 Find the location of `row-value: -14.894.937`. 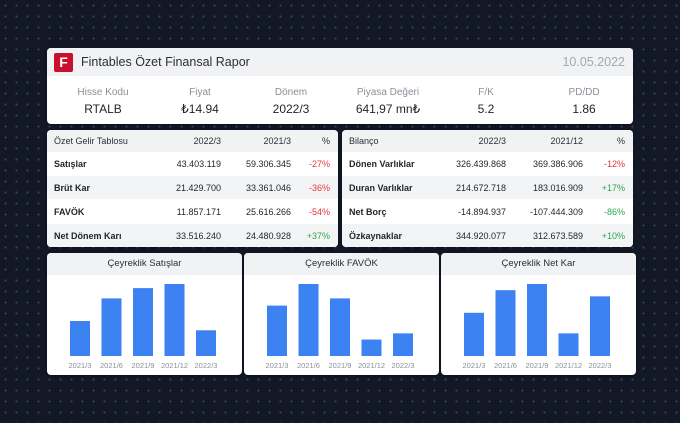

row-value: -14.894.937 is located at coordinates (481, 212).